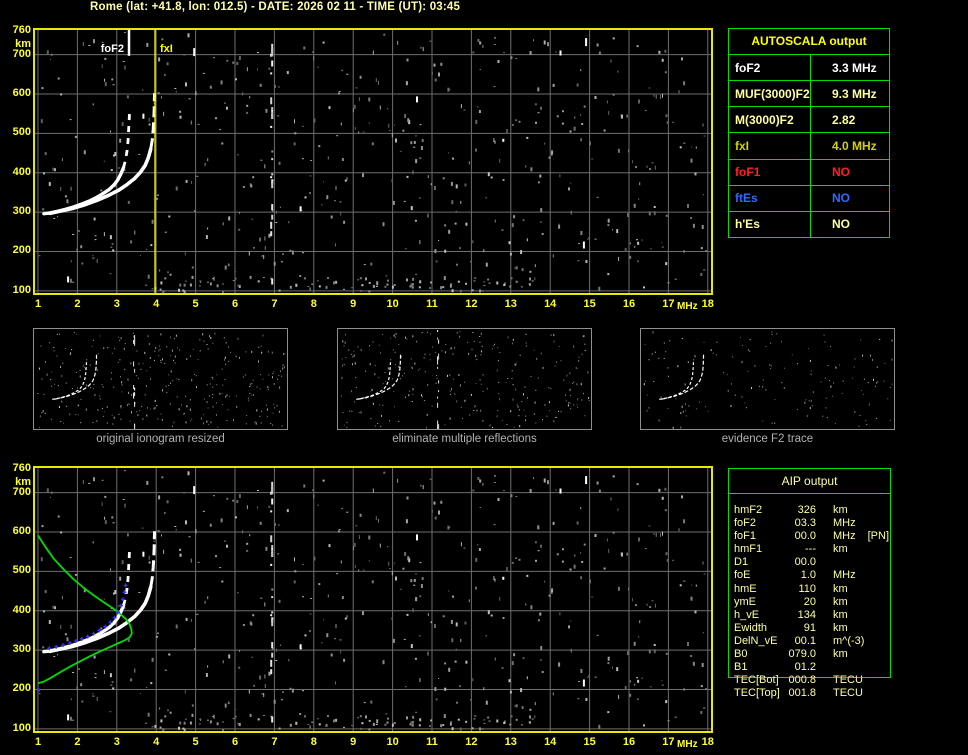  Describe the element at coordinates (841, 172) in the screenshot. I see `parameter-value: NO` at that location.